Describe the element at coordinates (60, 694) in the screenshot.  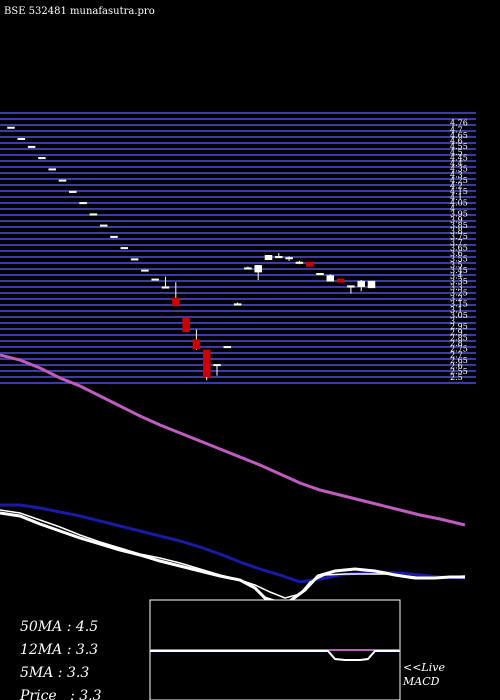
I see `stat-price: Price : 3.3` at that location.